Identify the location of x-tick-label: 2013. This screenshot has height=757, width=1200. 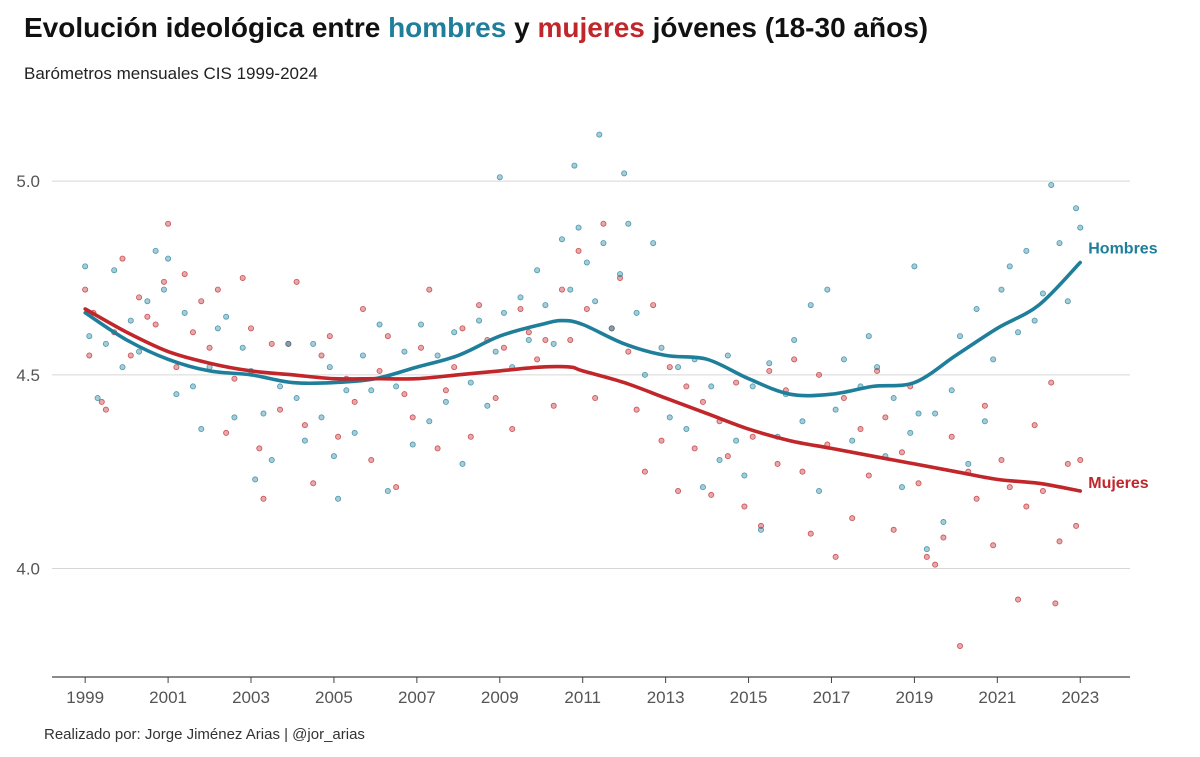
(666, 697).